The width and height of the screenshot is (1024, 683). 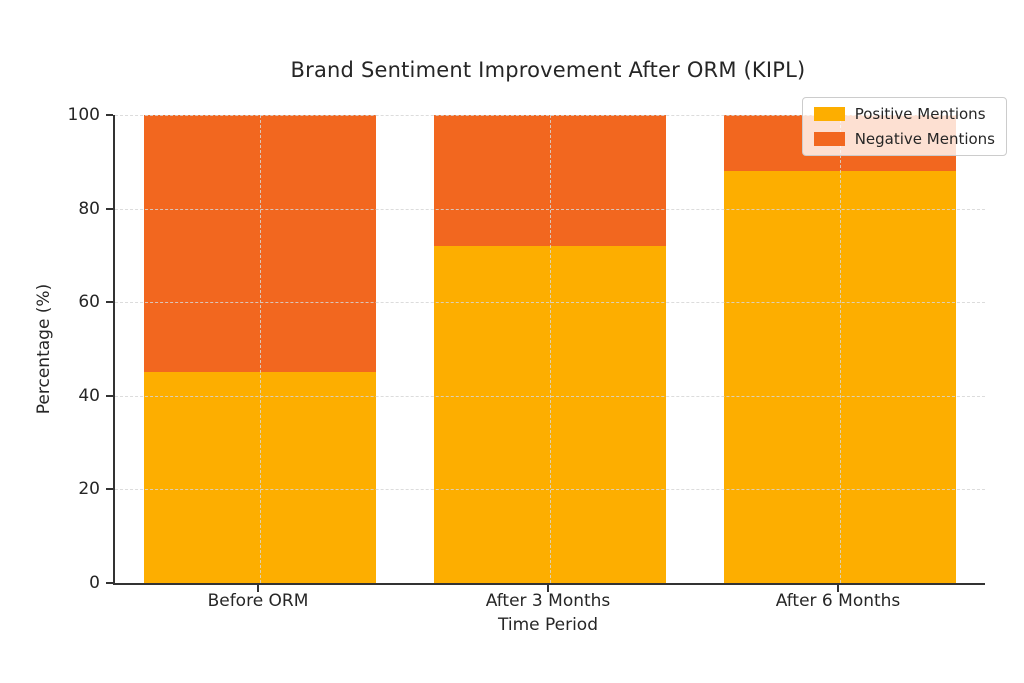 What do you see at coordinates (838, 588) in the screenshot?
I see `x-tick-mark-after-6-months` at bounding box center [838, 588].